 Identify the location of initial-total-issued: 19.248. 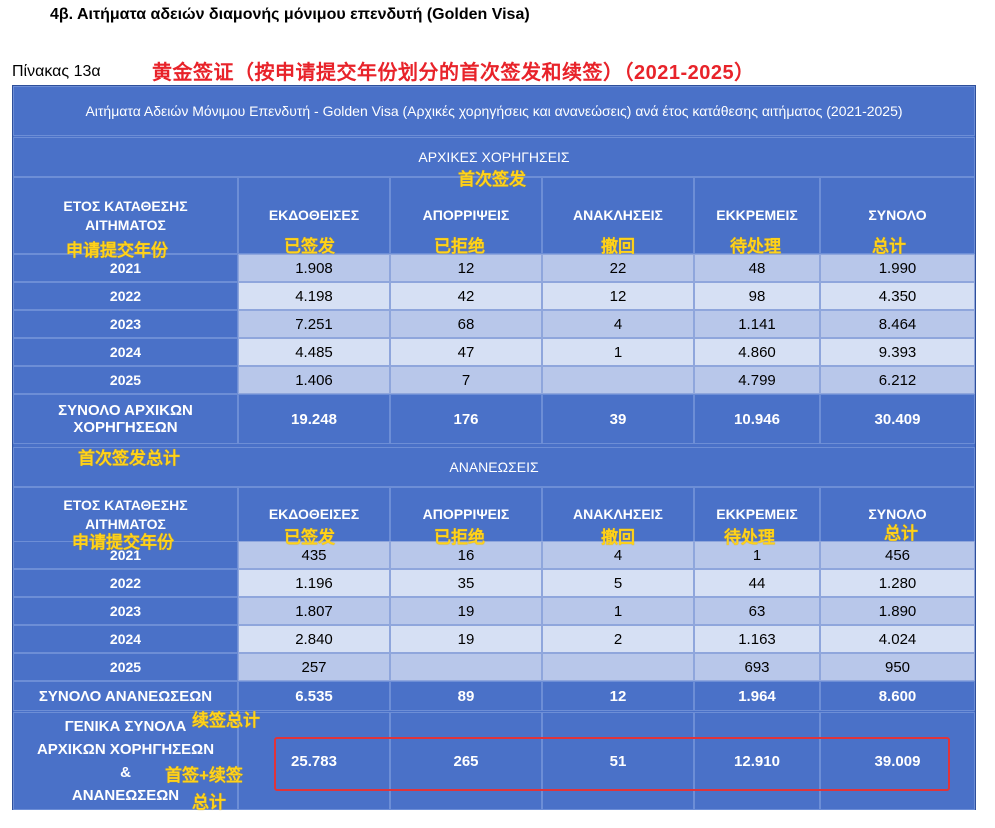
(314, 419).